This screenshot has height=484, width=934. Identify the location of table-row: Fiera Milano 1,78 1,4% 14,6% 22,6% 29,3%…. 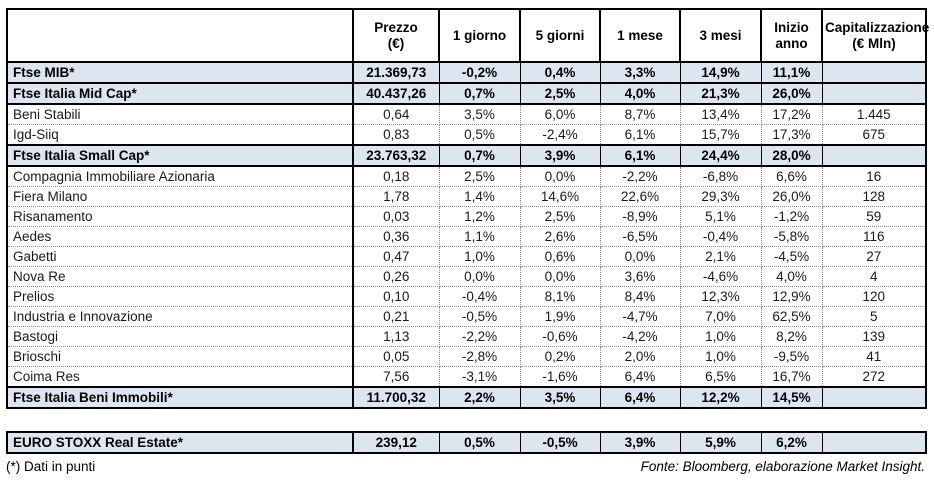
(466, 196).